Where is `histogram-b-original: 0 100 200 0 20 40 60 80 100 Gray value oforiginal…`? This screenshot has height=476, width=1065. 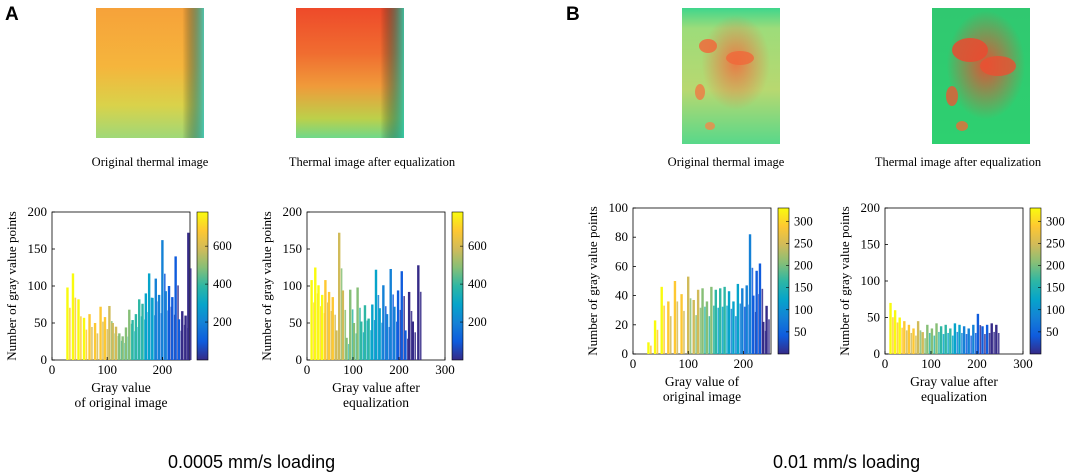
histogram-b-original: 0 100 200 0 20 40 60 80 100 Gray value oforiginal… is located at coordinates (699, 302).